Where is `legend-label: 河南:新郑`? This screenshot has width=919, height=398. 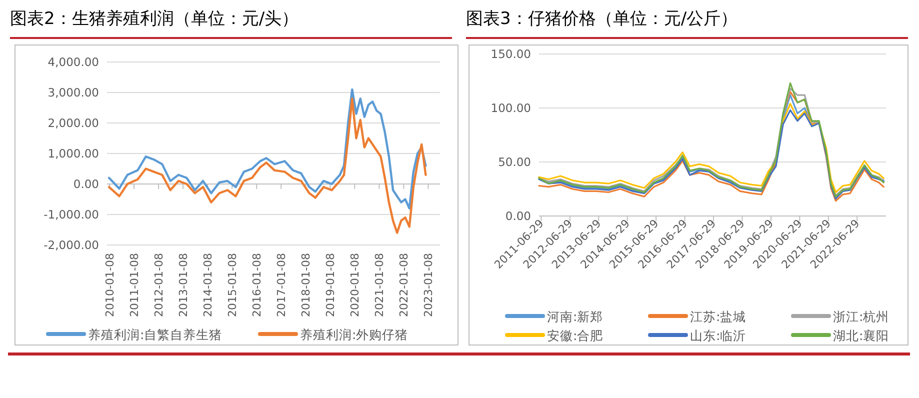
legend-label: 河南:新郑 is located at coordinates (575, 316).